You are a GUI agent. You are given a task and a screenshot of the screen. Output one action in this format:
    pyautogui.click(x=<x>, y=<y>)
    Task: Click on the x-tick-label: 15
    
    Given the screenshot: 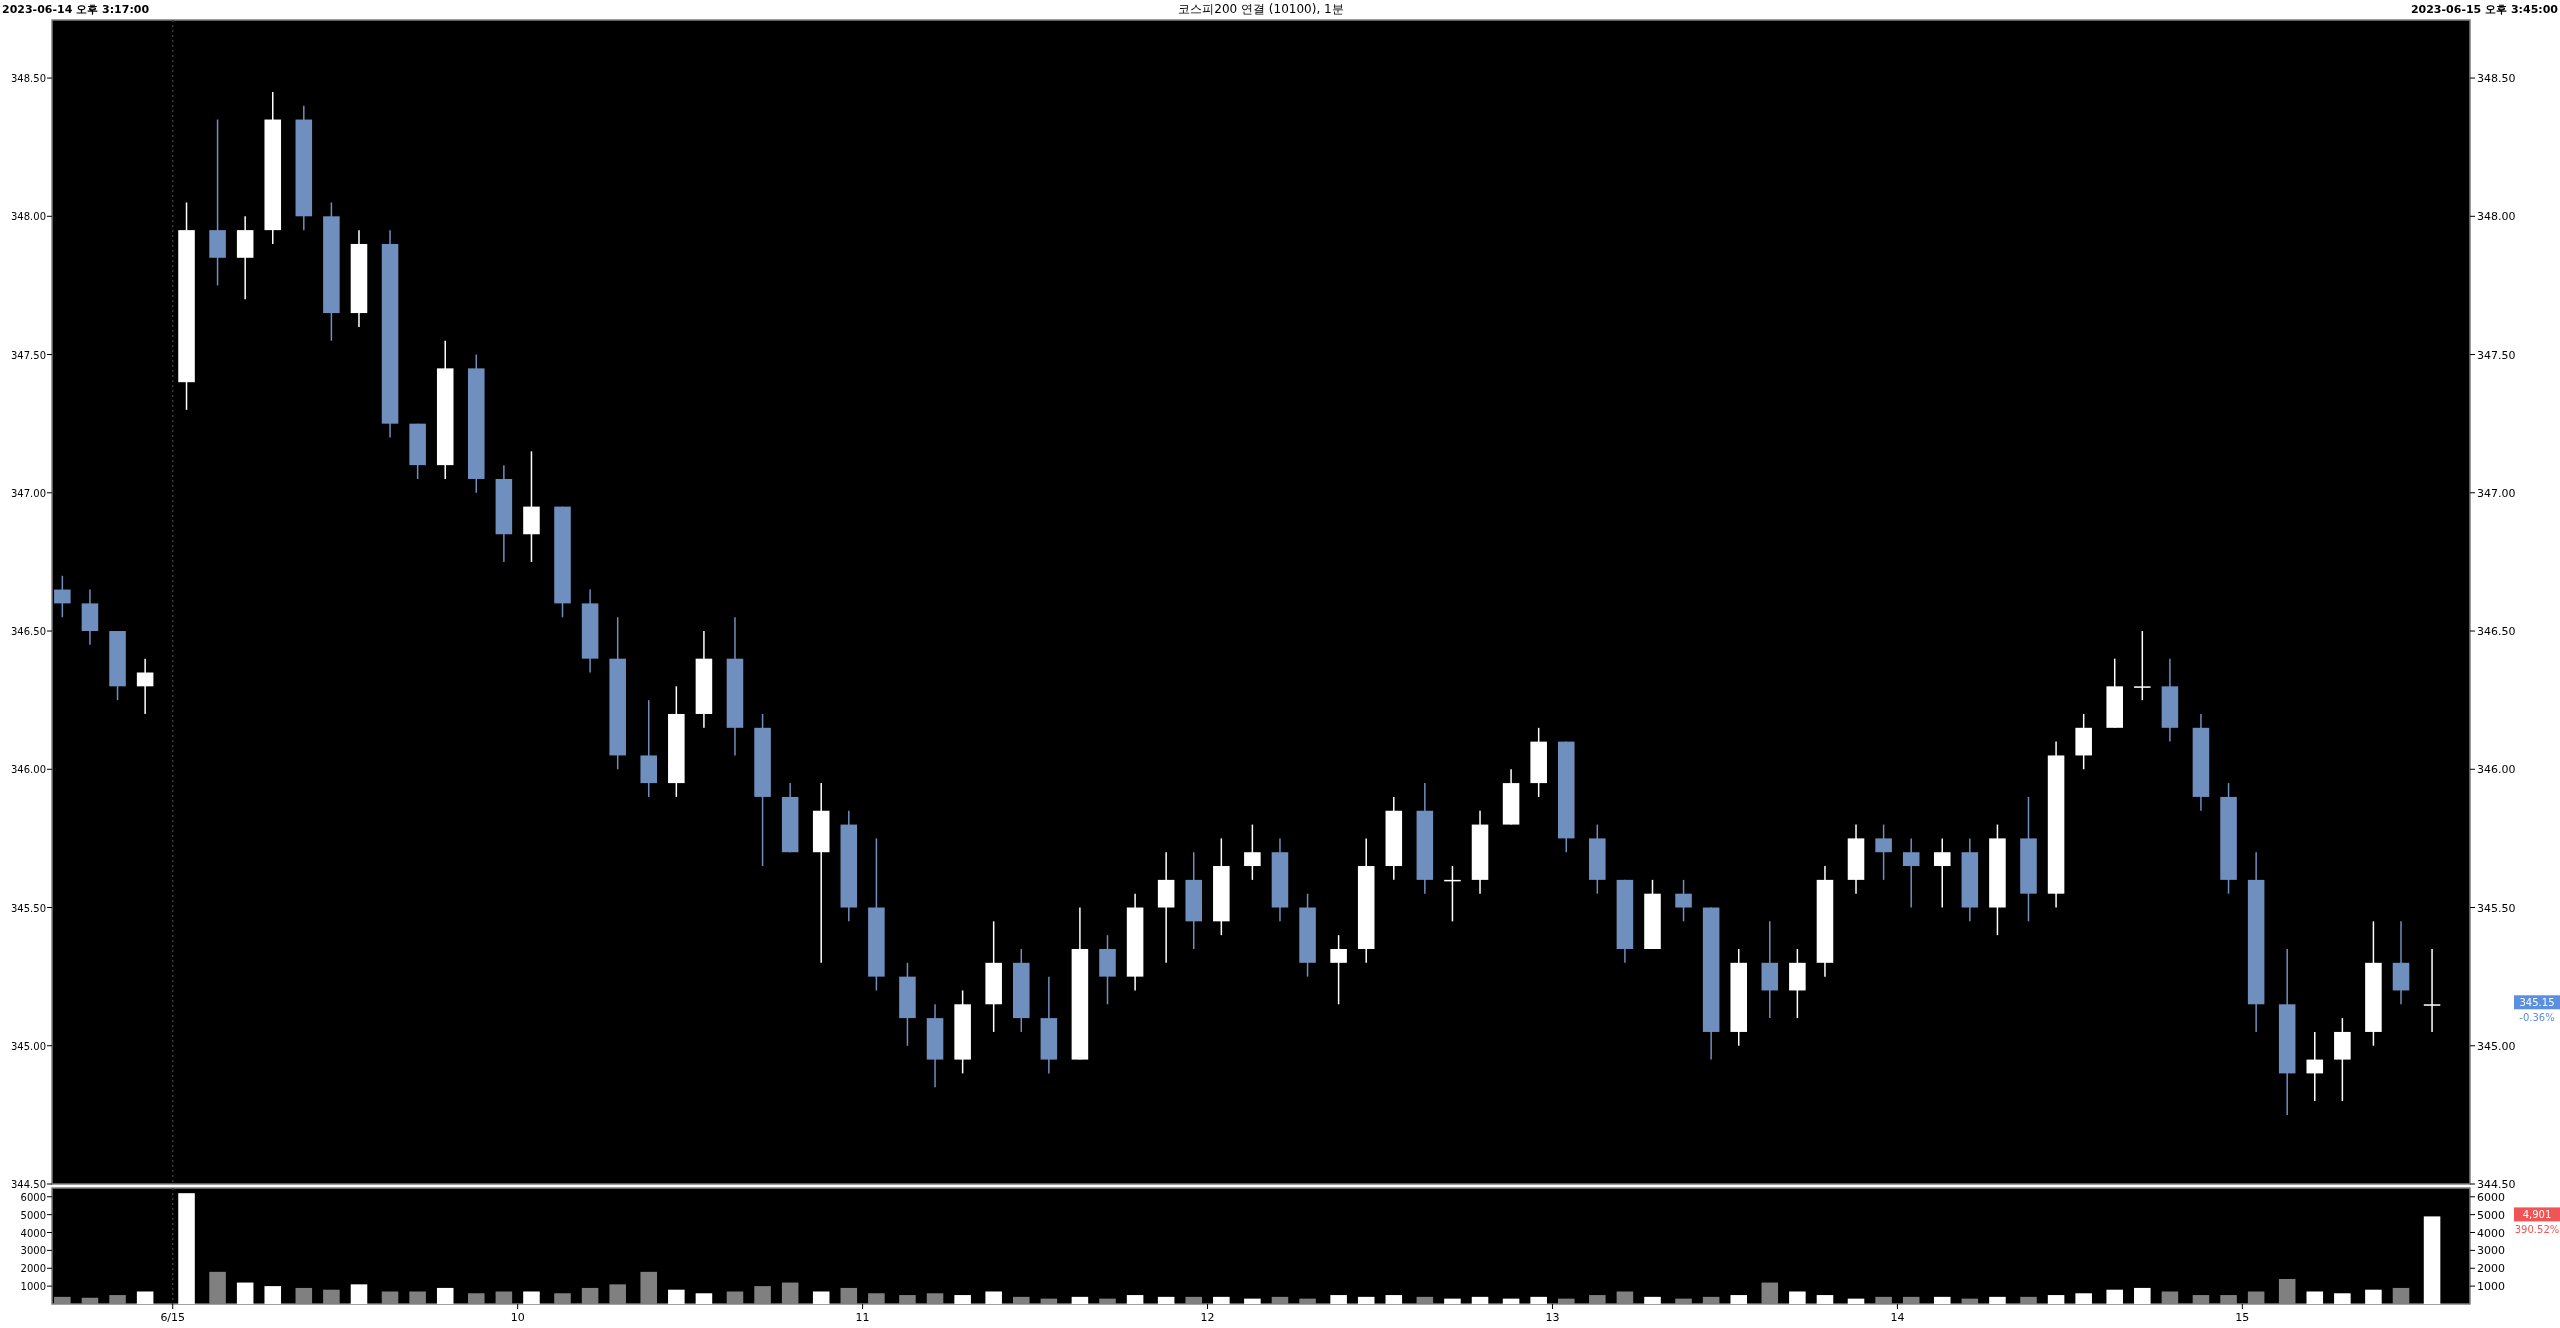 What is the action you would take?
    pyautogui.click(x=2242, y=1317)
    